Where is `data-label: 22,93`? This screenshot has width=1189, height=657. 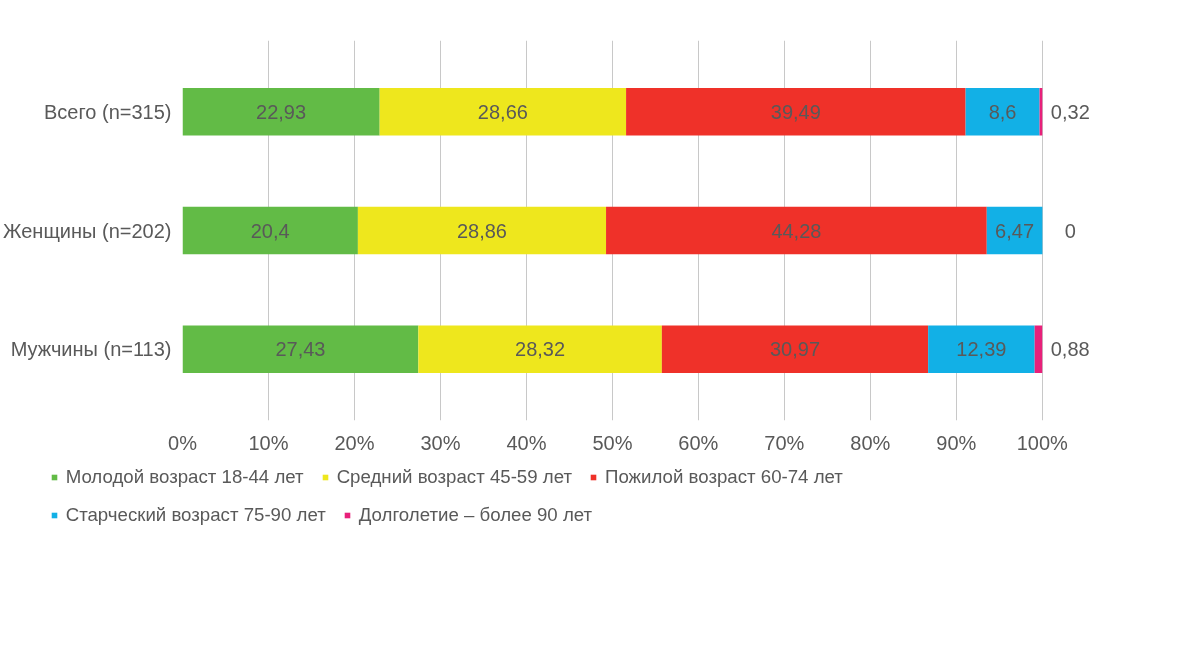 data-label: 22,93 is located at coordinates (281, 111).